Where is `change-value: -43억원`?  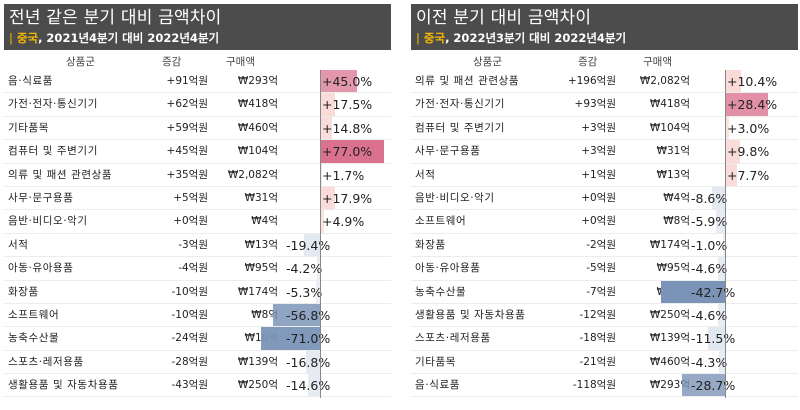
change-value: -43억원 is located at coordinates (189, 385).